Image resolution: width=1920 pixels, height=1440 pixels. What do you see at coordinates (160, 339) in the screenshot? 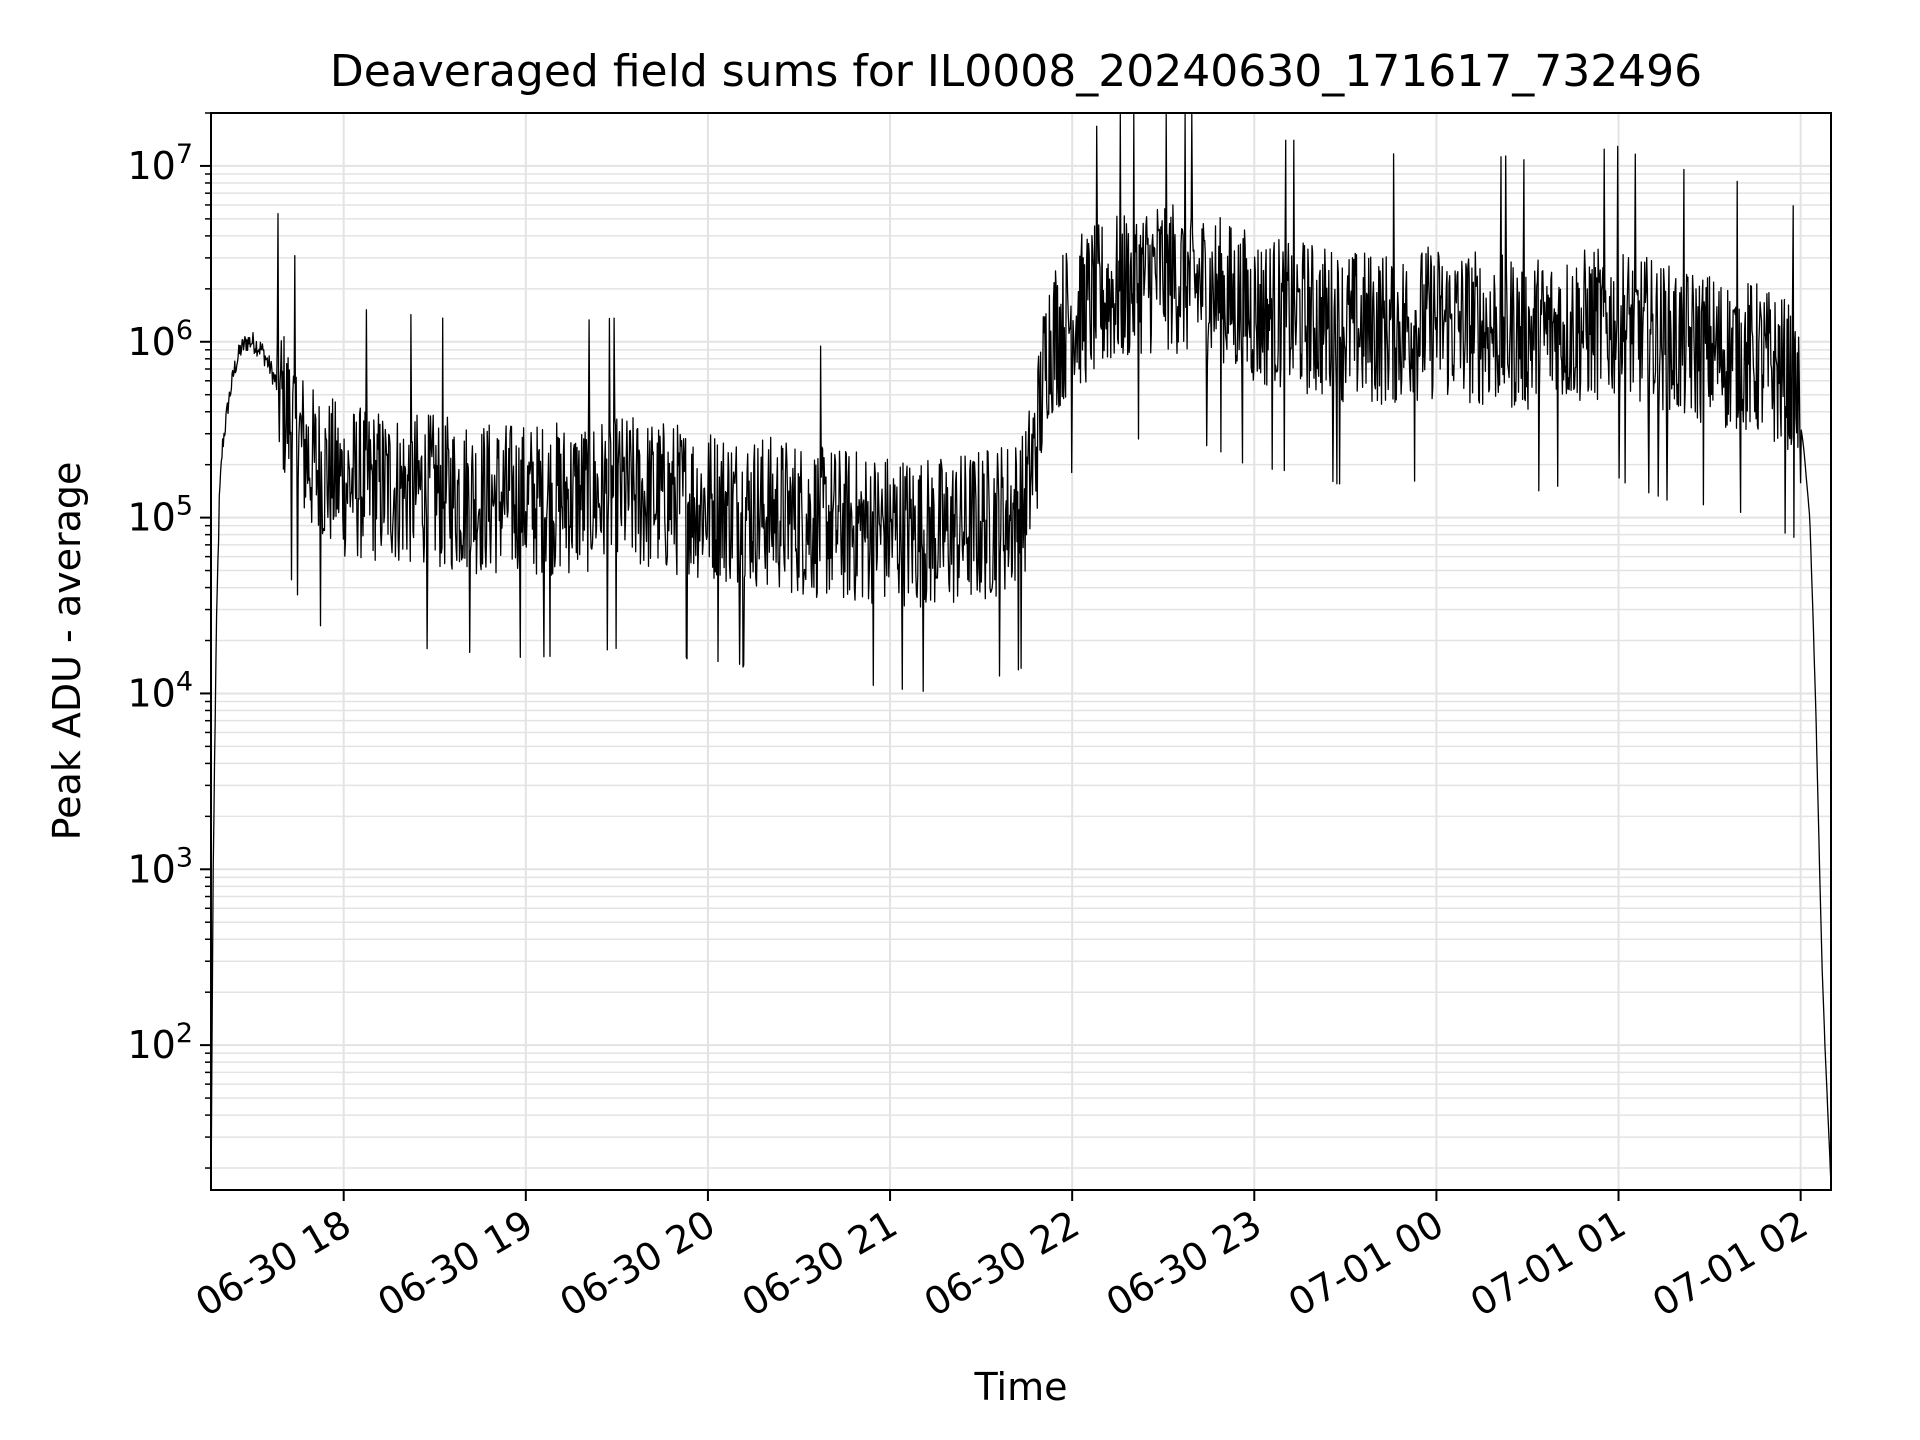
I see `y-tick-label: 106` at bounding box center [160, 339].